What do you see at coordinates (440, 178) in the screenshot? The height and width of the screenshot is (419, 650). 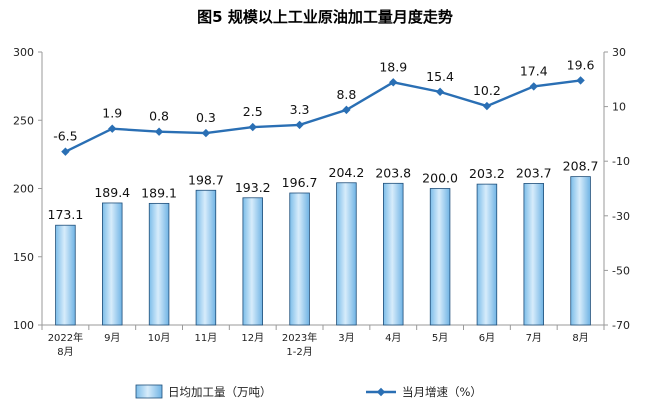 I see `bar-data-label: 200.0` at bounding box center [440, 178].